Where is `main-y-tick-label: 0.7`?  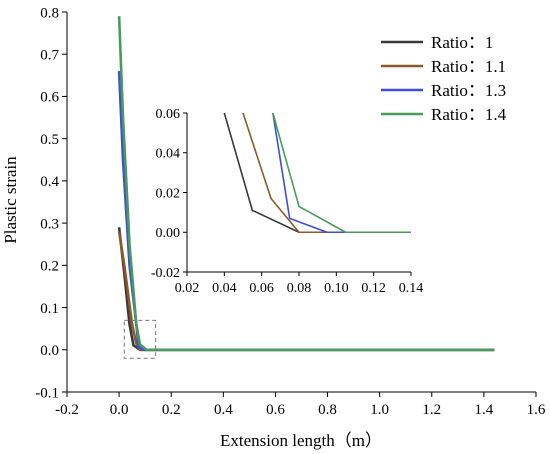
main-y-tick-label: 0.7 is located at coordinates (49, 55).